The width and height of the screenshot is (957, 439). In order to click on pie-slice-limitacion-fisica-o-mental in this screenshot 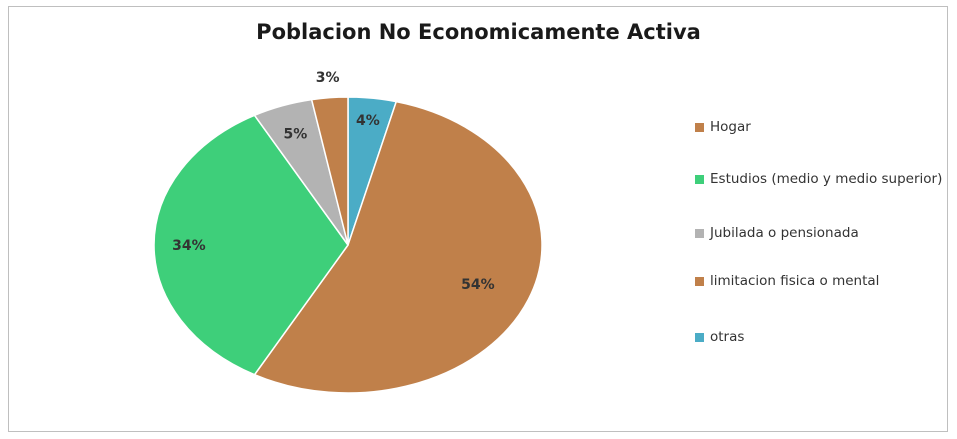, I will do `click(329, 171)`.